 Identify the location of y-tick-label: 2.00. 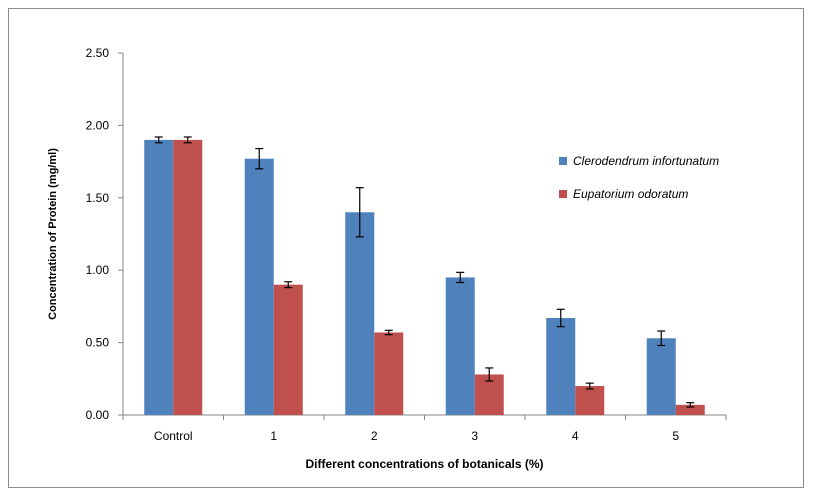
(98, 125).